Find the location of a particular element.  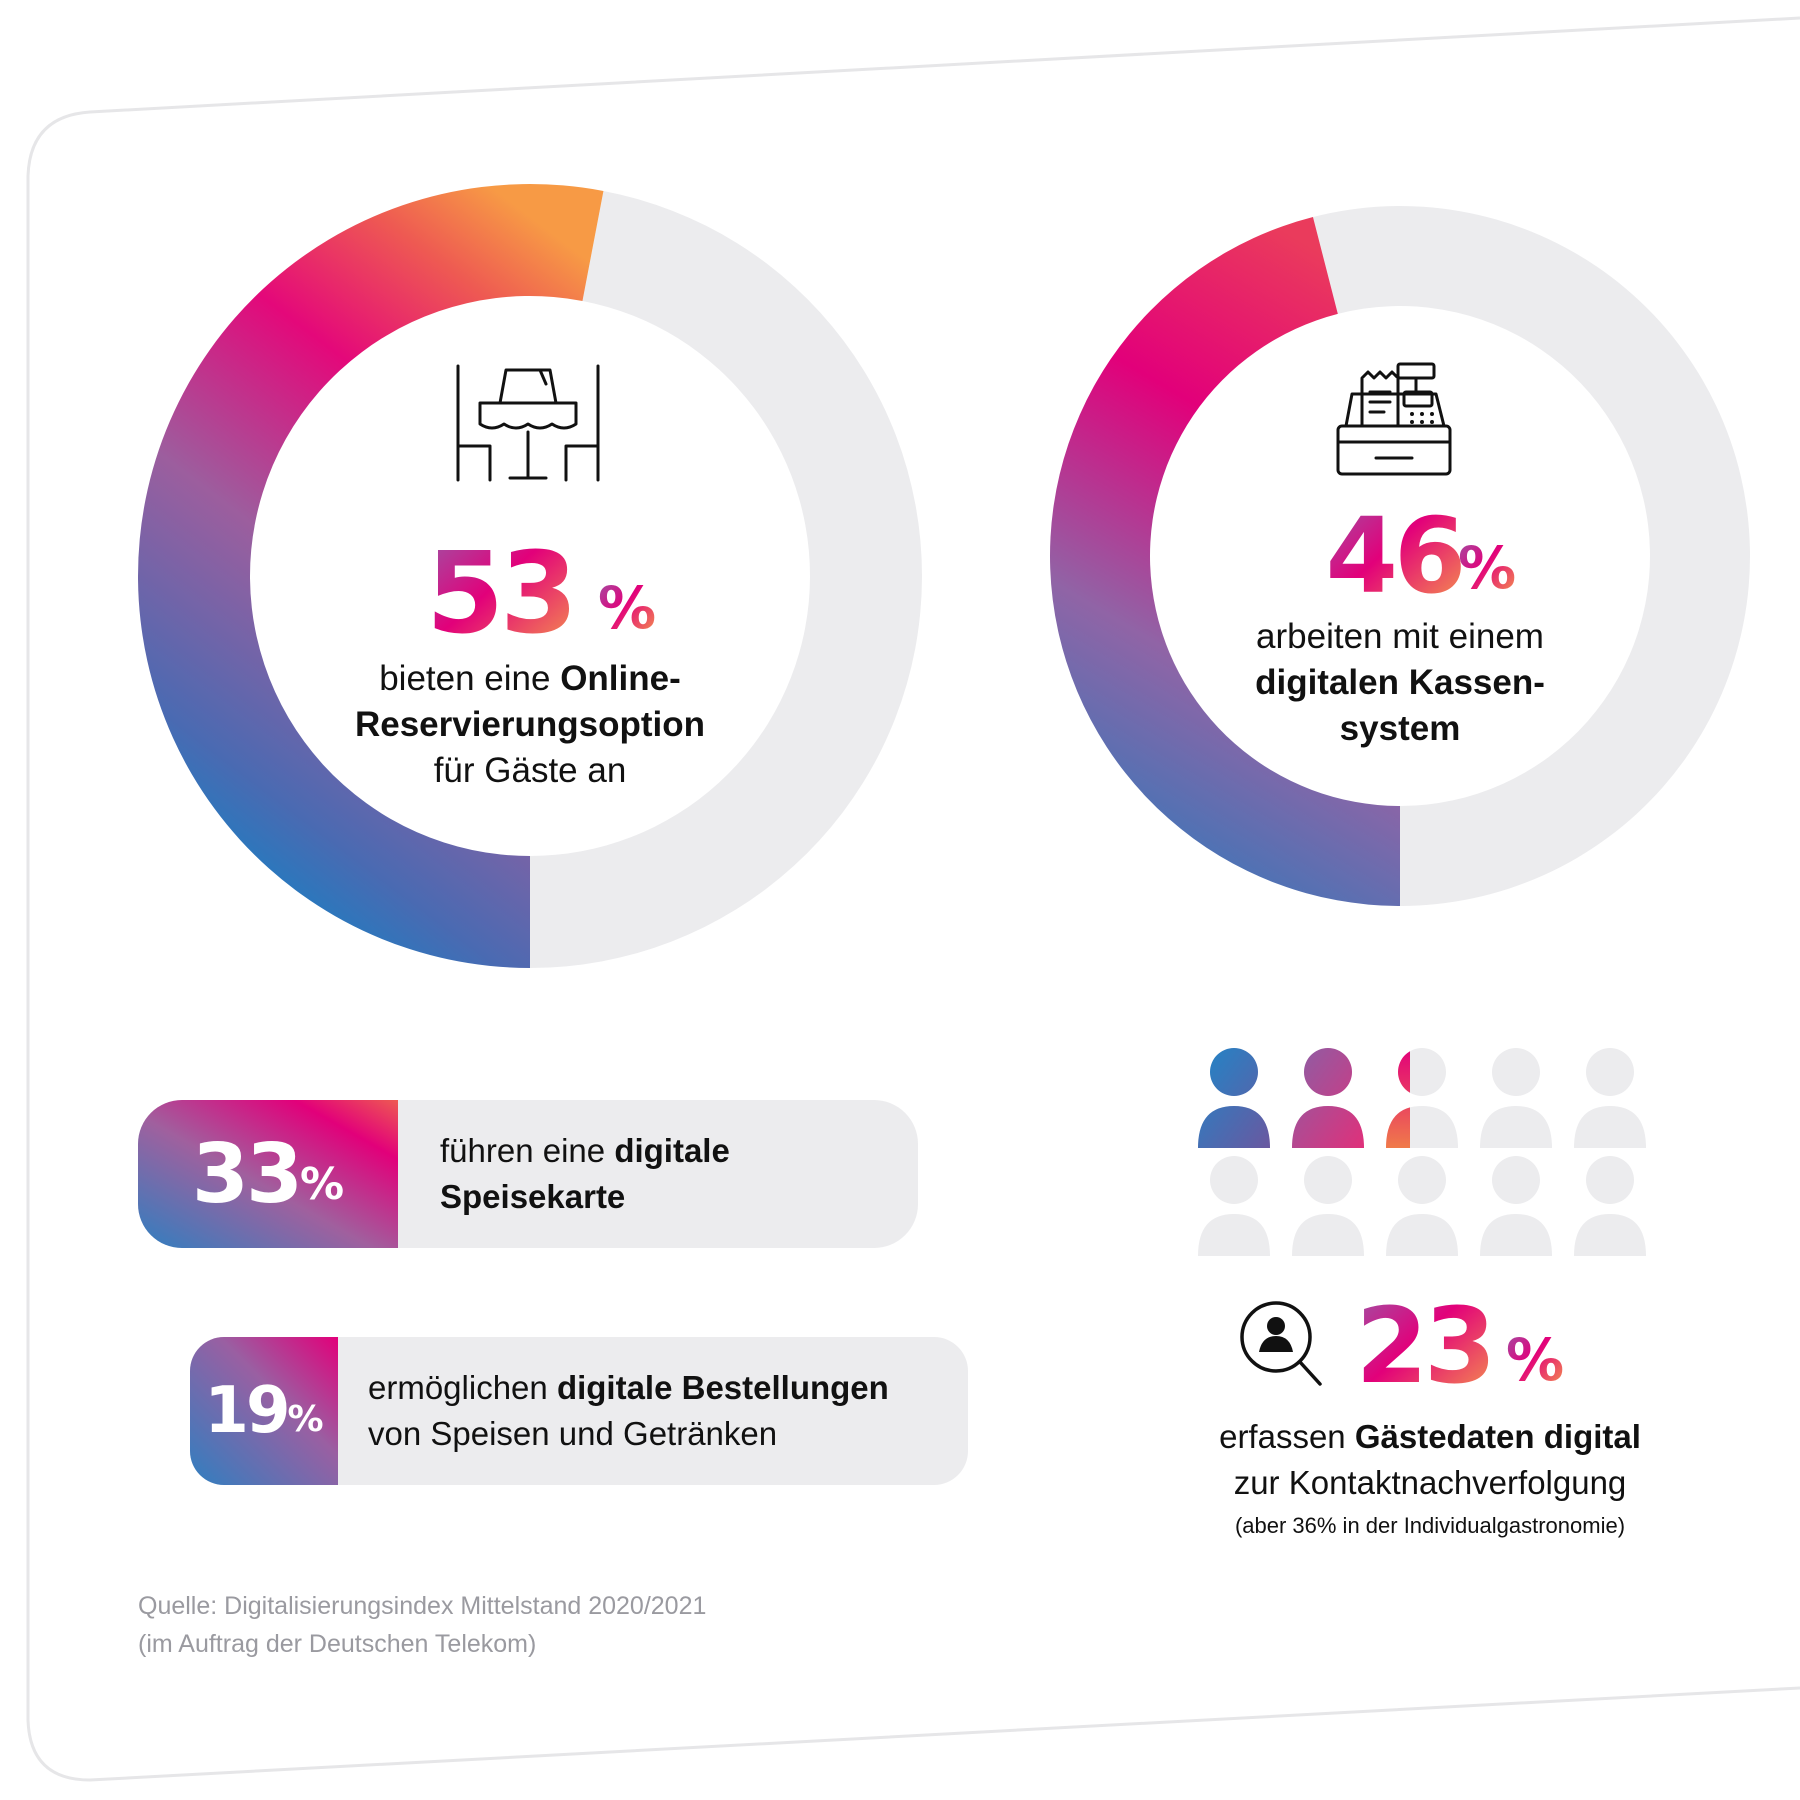

bar-digital-ordering-value: 19% is located at coordinates (264, 1411).